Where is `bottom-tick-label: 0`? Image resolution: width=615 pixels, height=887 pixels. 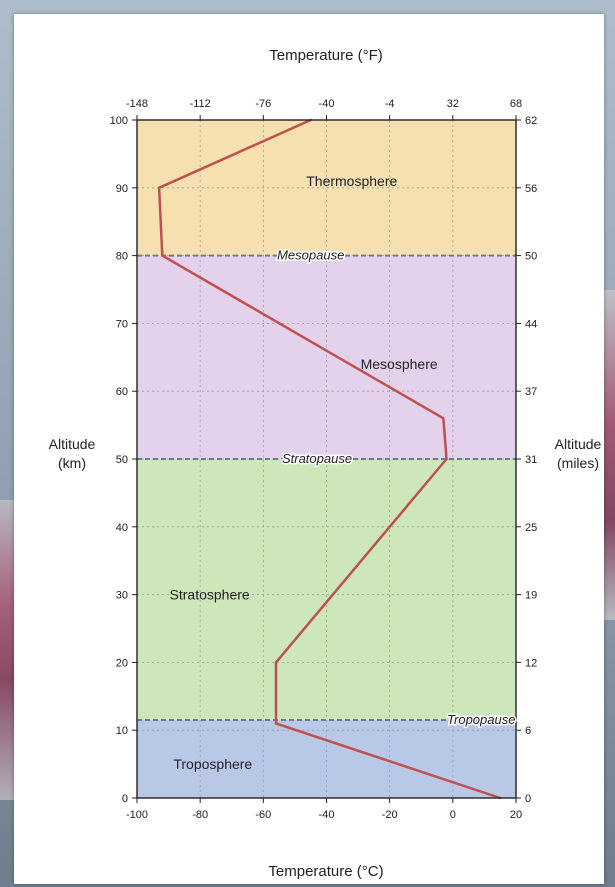 bottom-tick-label: 0 is located at coordinates (453, 815).